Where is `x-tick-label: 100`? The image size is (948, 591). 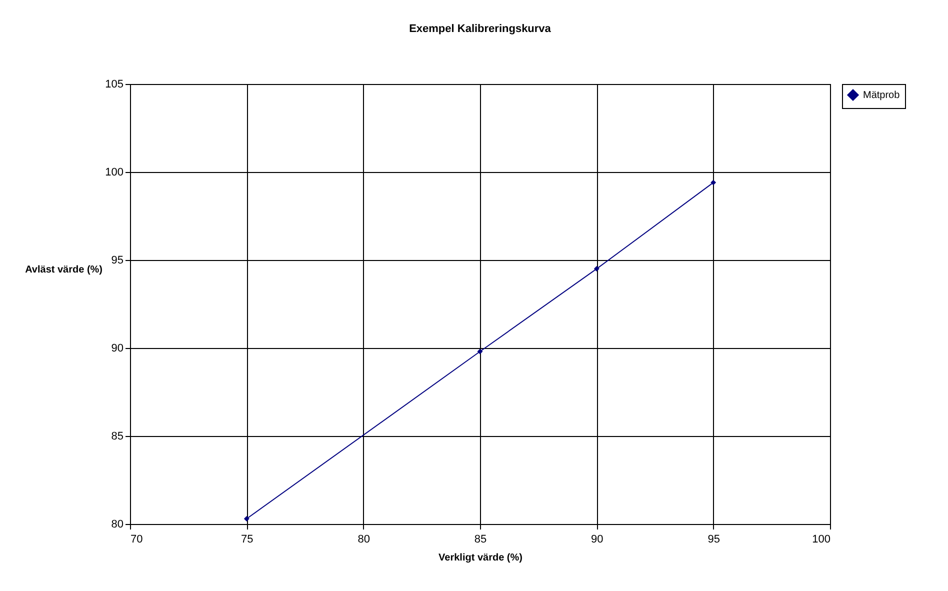 x-tick-label: 100 is located at coordinates (821, 540).